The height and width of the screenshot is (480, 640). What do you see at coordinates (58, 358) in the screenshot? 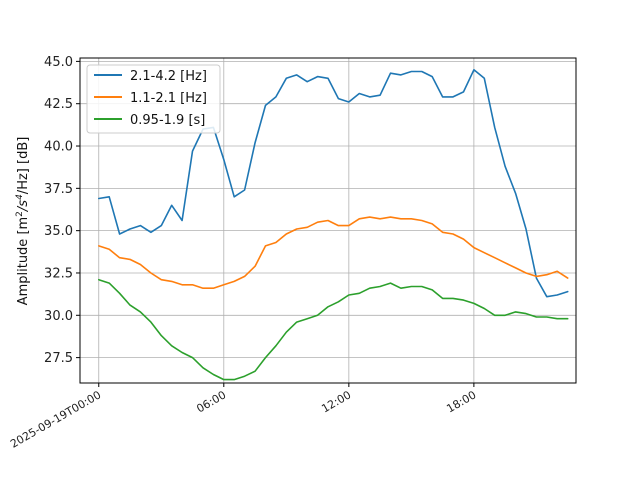
I see `y-tick-label: 27.5` at bounding box center [58, 358].